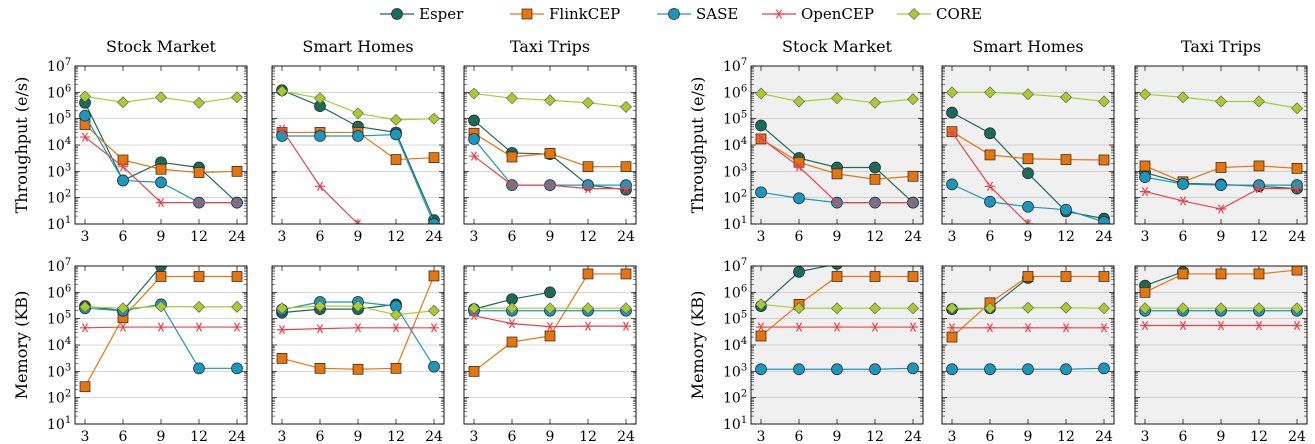 The height and width of the screenshot is (444, 1315). Describe the element at coordinates (59, 424) in the screenshot. I see `y-tick-label: 10¹` at that location.